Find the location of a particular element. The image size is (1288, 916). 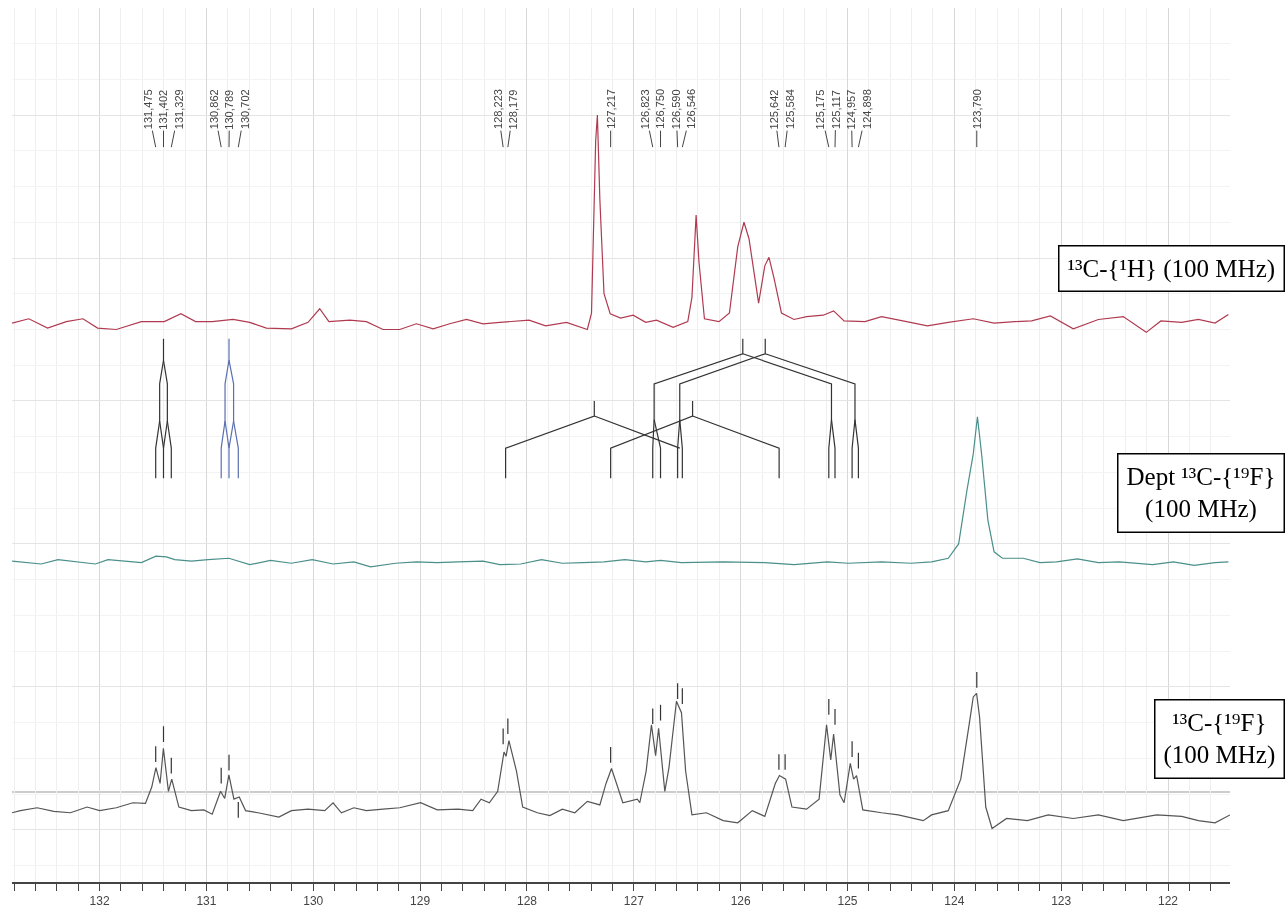

annotation: 127,217 is located at coordinates (610, 109).